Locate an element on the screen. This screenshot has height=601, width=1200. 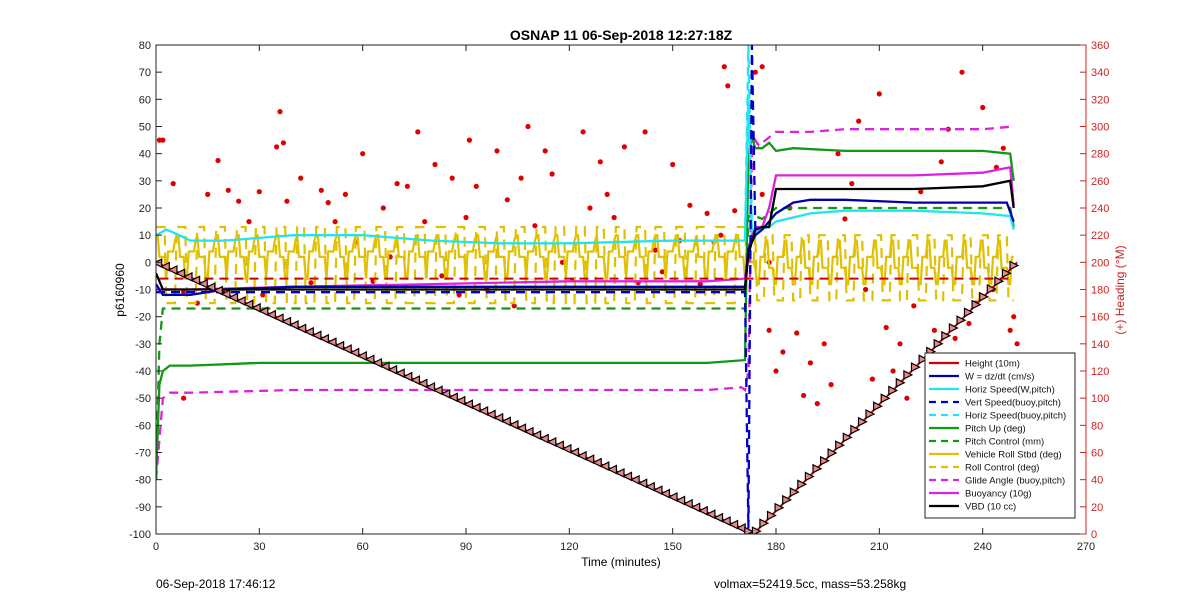
x-tick-label: 150 is located at coordinates (672, 547).